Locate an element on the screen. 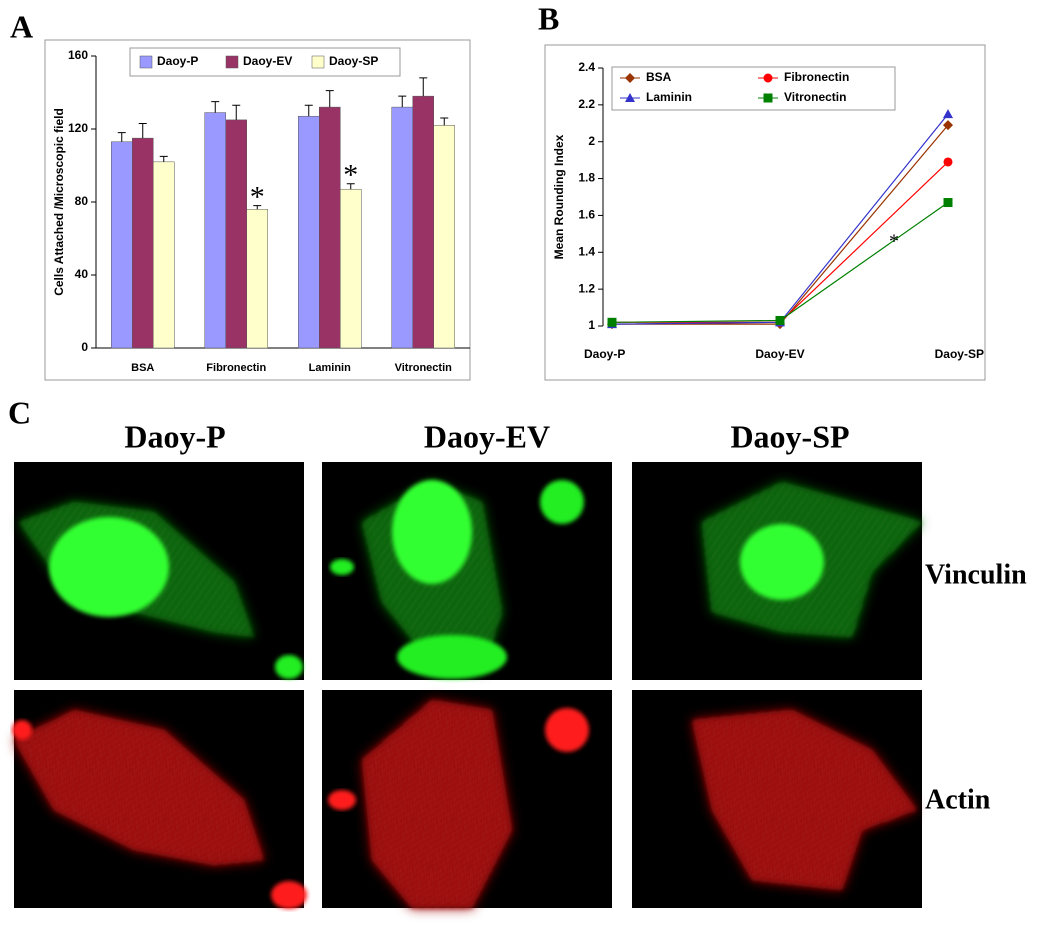 Image resolution: width=1050 pixels, height=926 pixels. legend-label: Daoy-P is located at coordinates (177, 61).